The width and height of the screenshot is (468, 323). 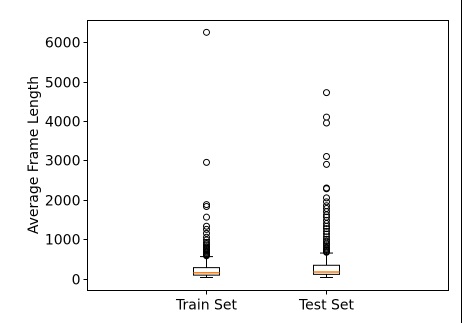 What do you see at coordinates (63, 202) in the screenshot?
I see `y-tick-label: 2000` at bounding box center [63, 202].